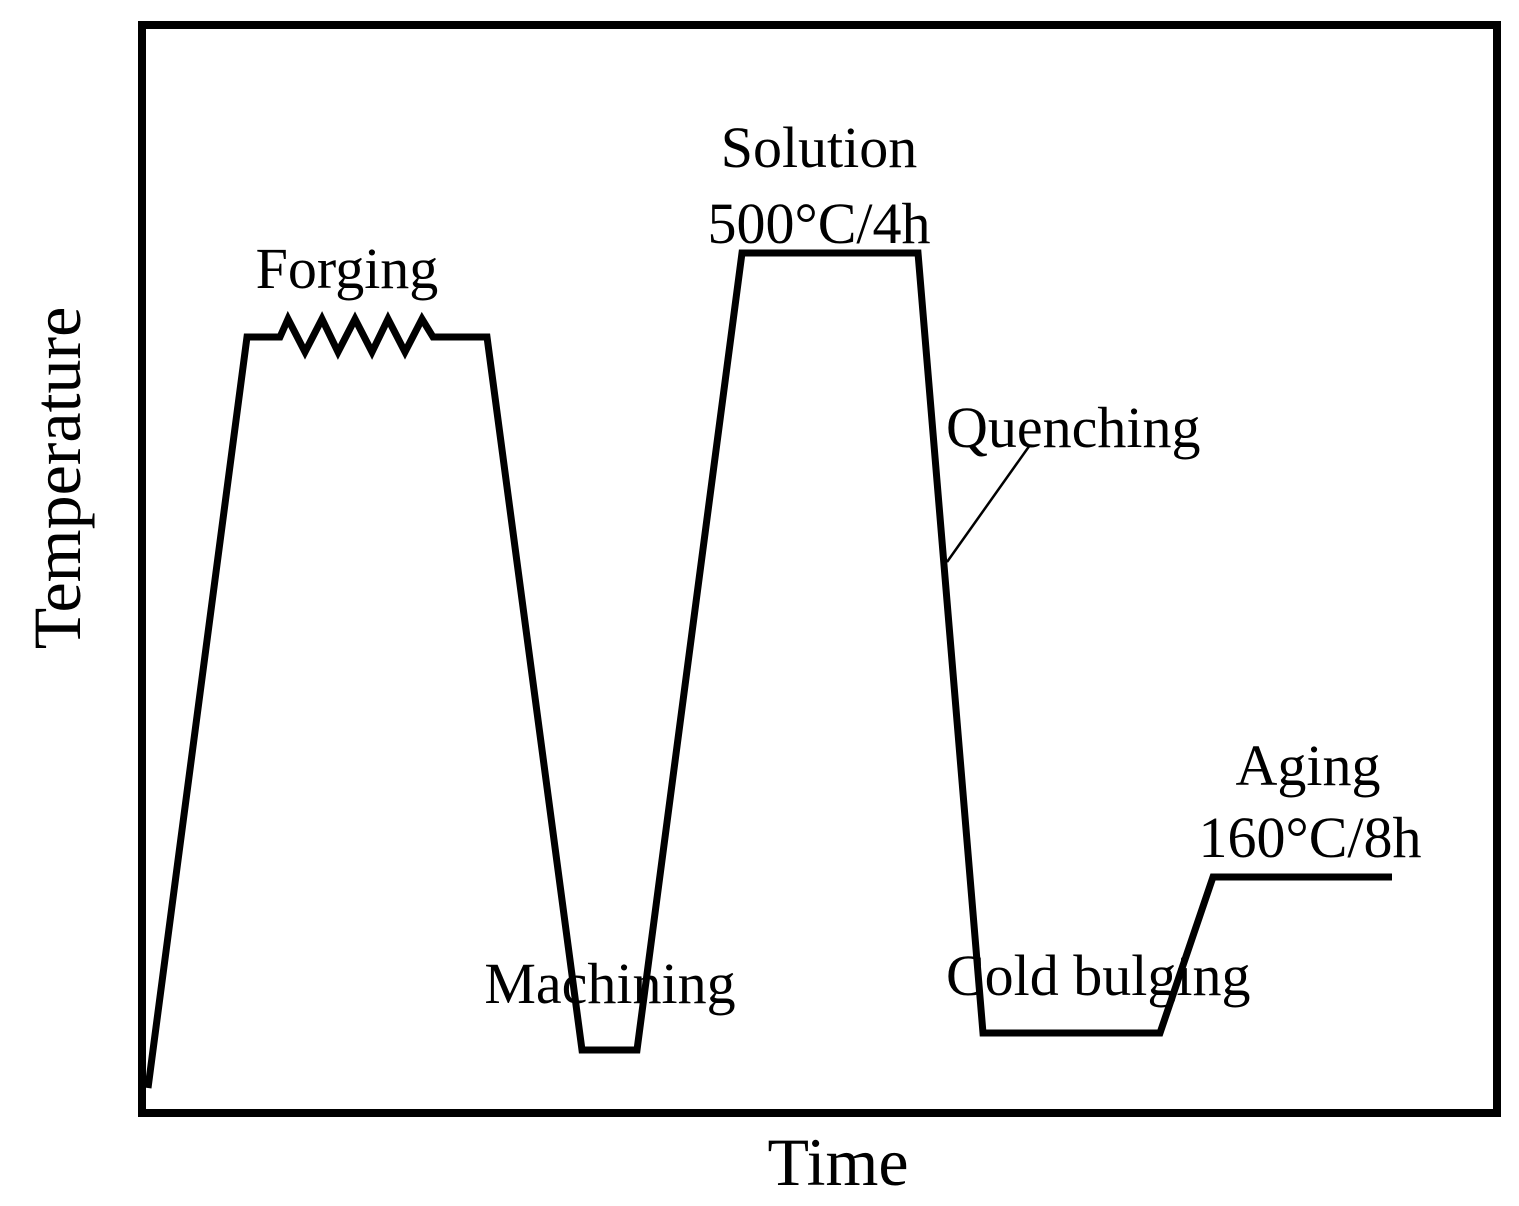 The width and height of the screenshot is (1519, 1206). What do you see at coordinates (837, 1162) in the screenshot?
I see `x-axis-label: Time` at bounding box center [837, 1162].